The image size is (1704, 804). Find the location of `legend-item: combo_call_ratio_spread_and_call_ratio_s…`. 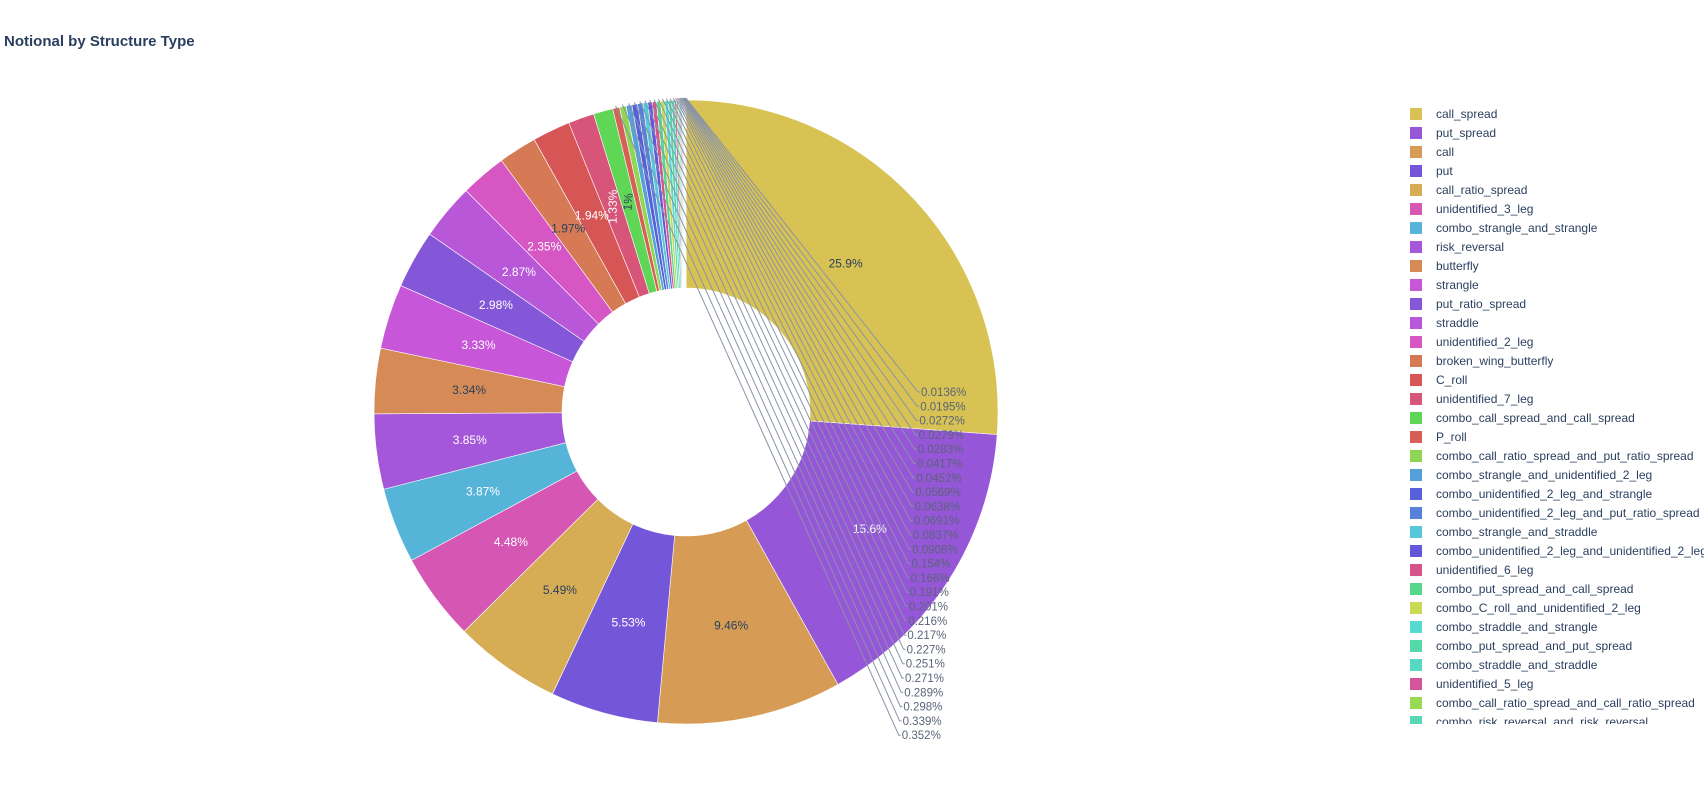

legend-item: combo_call_ratio_spread_and_call_ratio_s… is located at coordinates (1557, 702).